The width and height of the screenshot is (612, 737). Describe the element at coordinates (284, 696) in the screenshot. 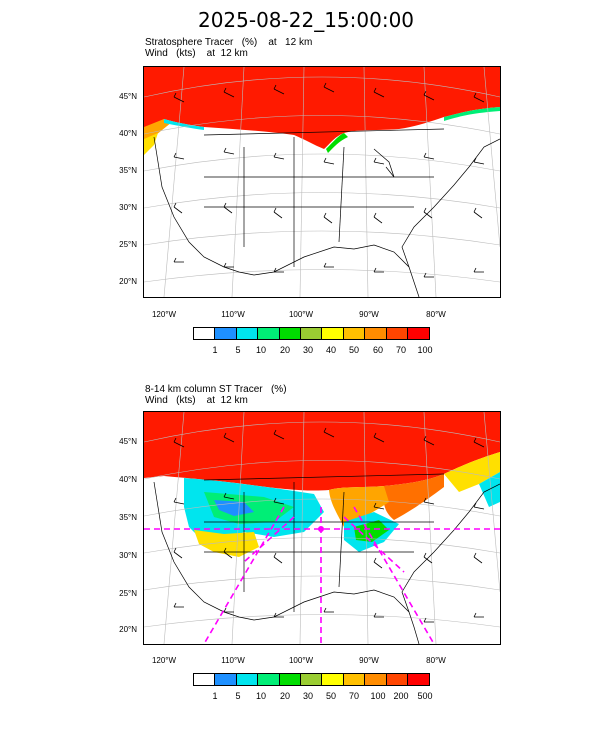

I see `panel2-colorbar-label: 20` at that location.